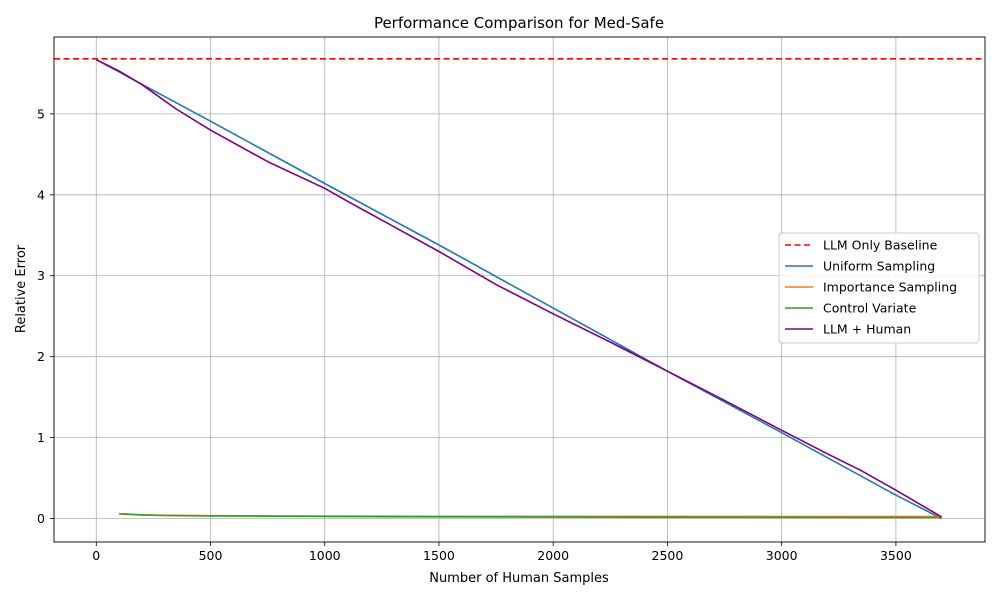 The width and height of the screenshot is (1000, 600). Describe the element at coordinates (41, 518) in the screenshot. I see `y-tick-label: 0` at that location.